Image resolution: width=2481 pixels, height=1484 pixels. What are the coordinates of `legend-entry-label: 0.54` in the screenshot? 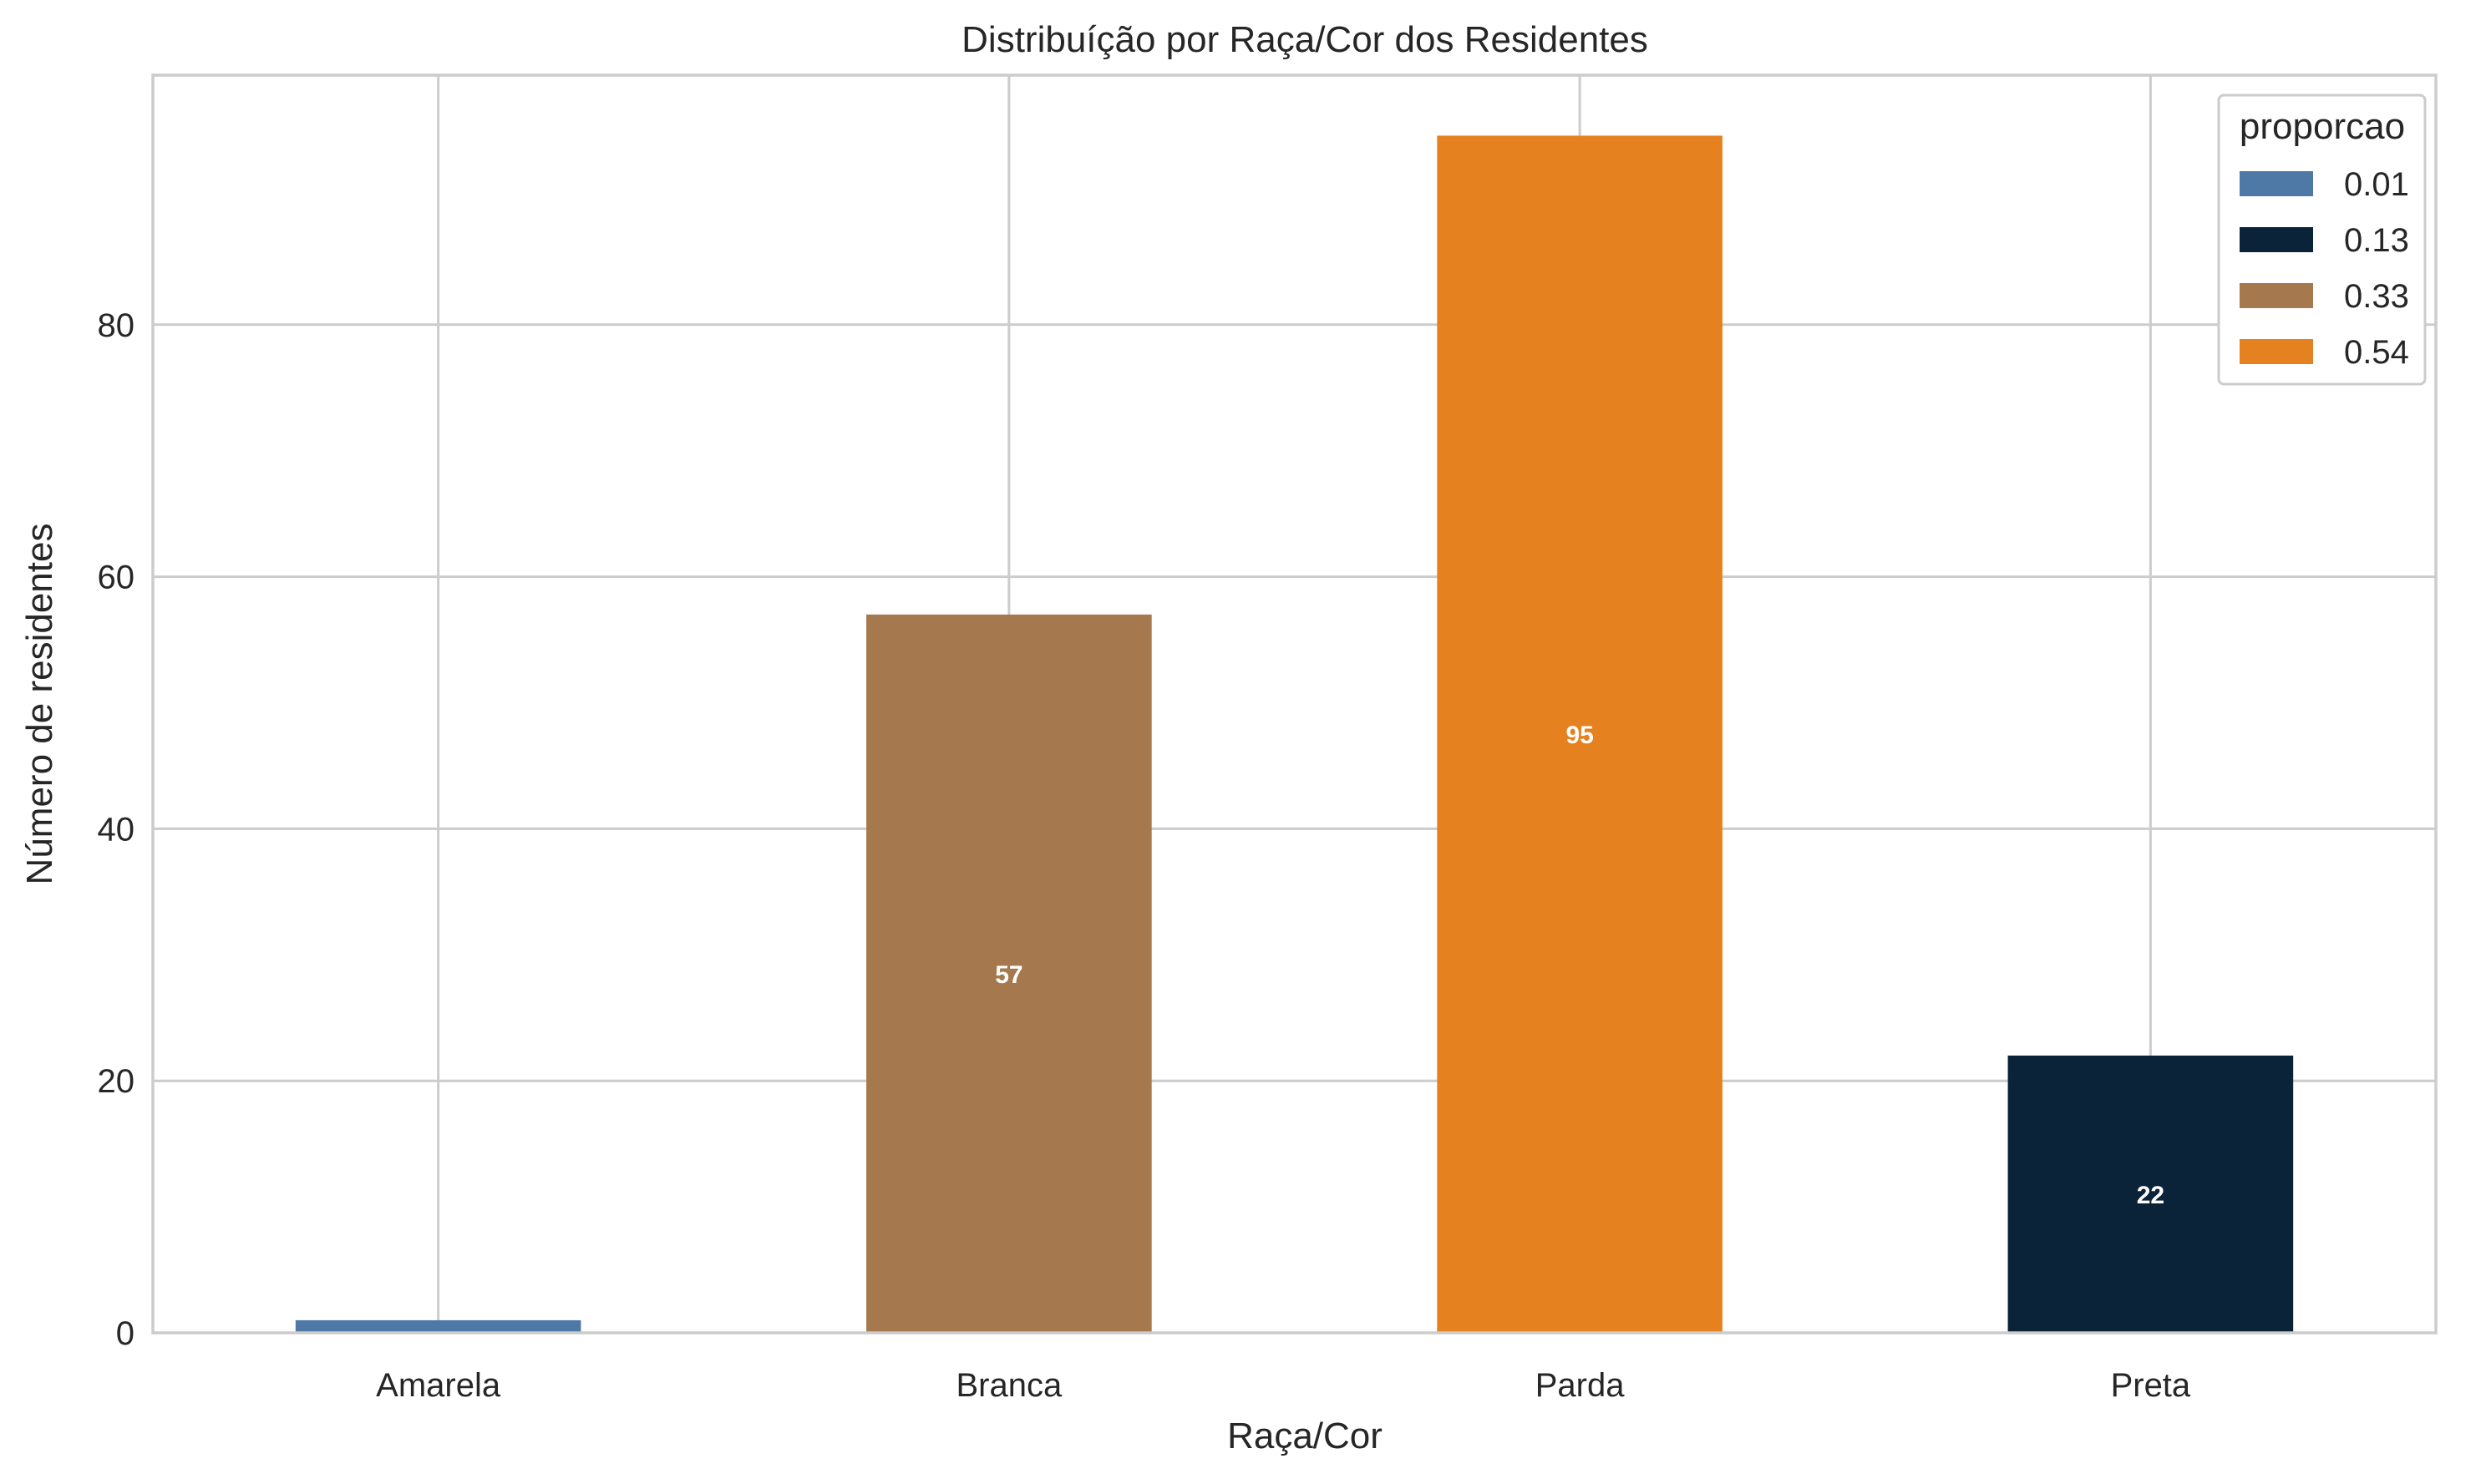 It's located at (2376, 353).